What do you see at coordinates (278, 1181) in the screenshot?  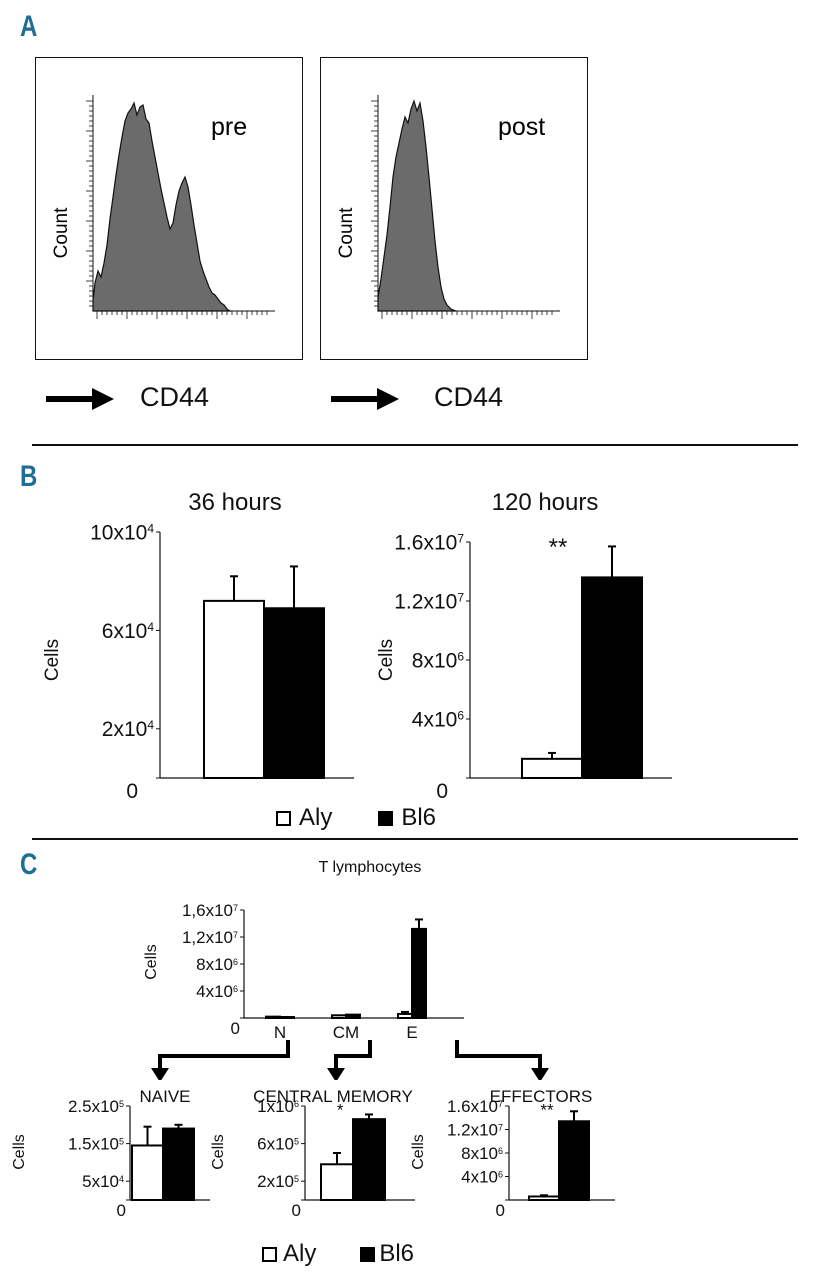 I see `y-tick-label: 2x105` at bounding box center [278, 1181].